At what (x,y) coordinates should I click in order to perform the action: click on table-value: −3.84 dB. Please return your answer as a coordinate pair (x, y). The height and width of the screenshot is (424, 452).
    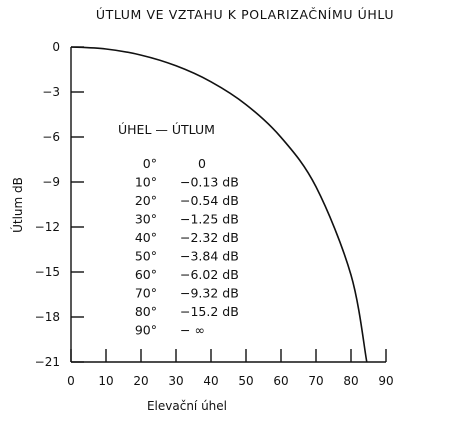
    Looking at the image, I should click on (209, 256).